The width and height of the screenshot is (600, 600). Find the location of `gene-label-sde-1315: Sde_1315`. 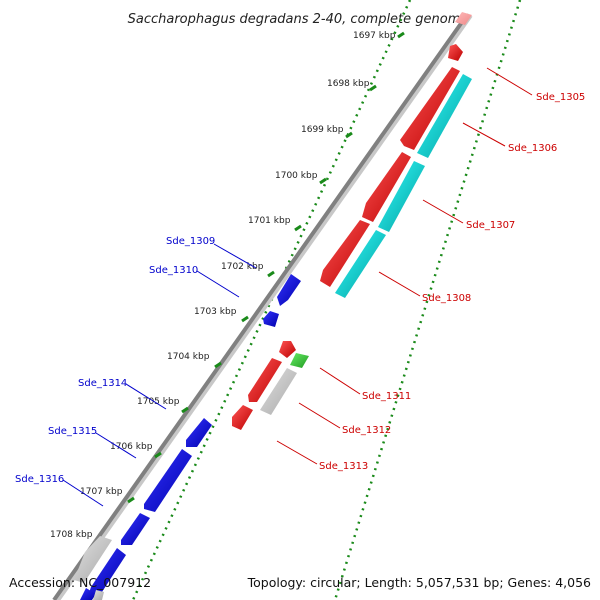

gene-label-sde-1315: Sde_1315 is located at coordinates (72, 431).